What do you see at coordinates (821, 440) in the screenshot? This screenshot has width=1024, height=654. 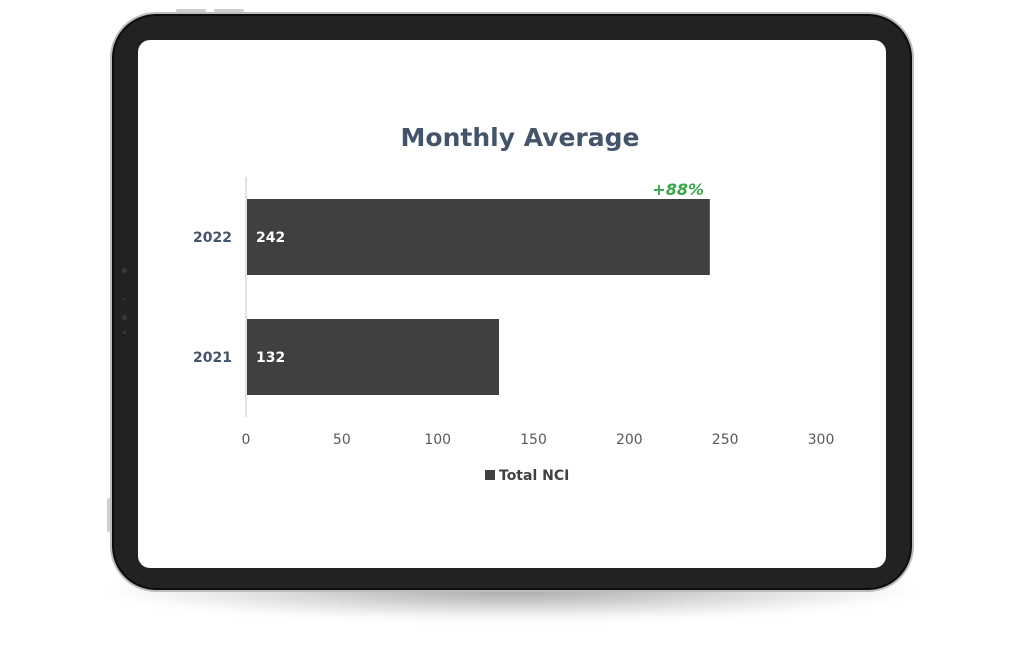 I see `x-tick-label: 300` at bounding box center [821, 440].